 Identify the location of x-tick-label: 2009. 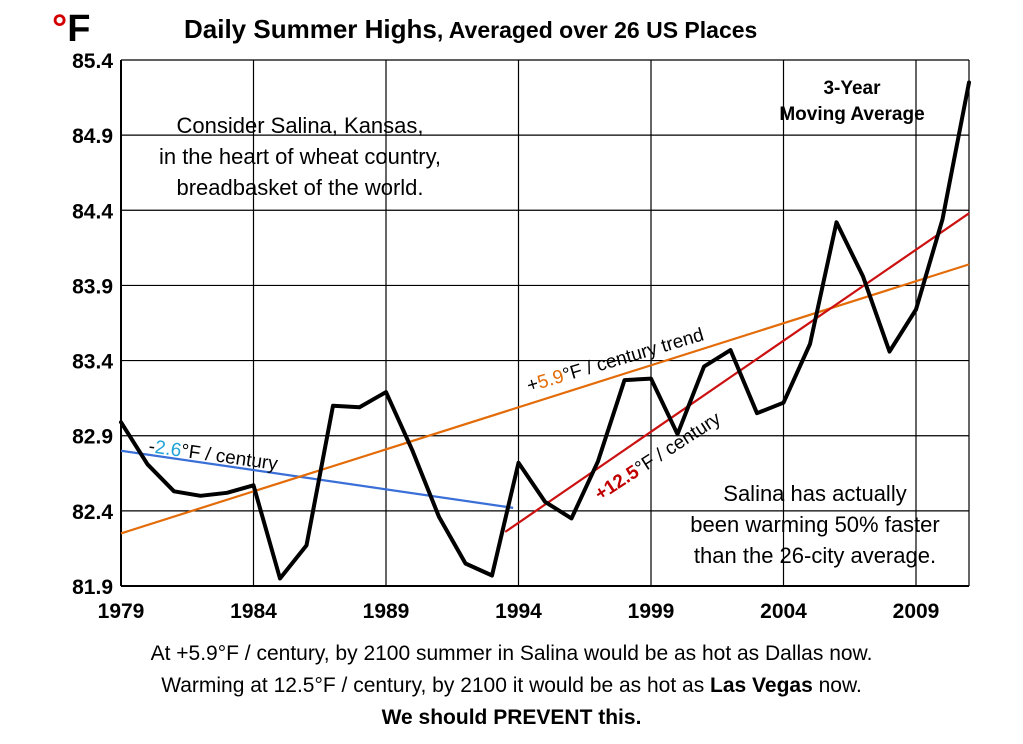
(916, 611).